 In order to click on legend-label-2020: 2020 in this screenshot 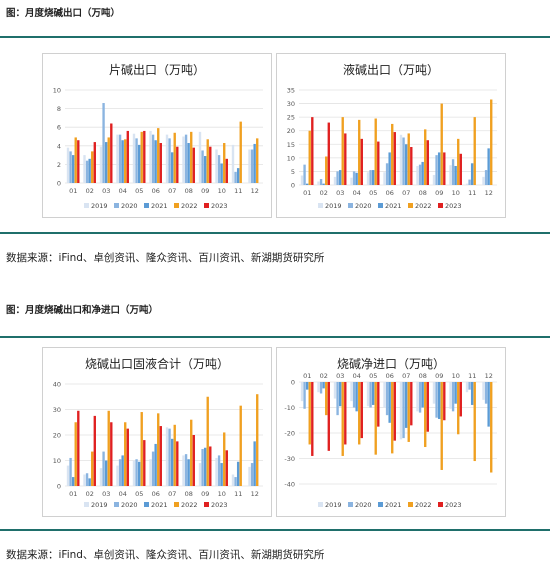, I will do `click(363, 505)`.